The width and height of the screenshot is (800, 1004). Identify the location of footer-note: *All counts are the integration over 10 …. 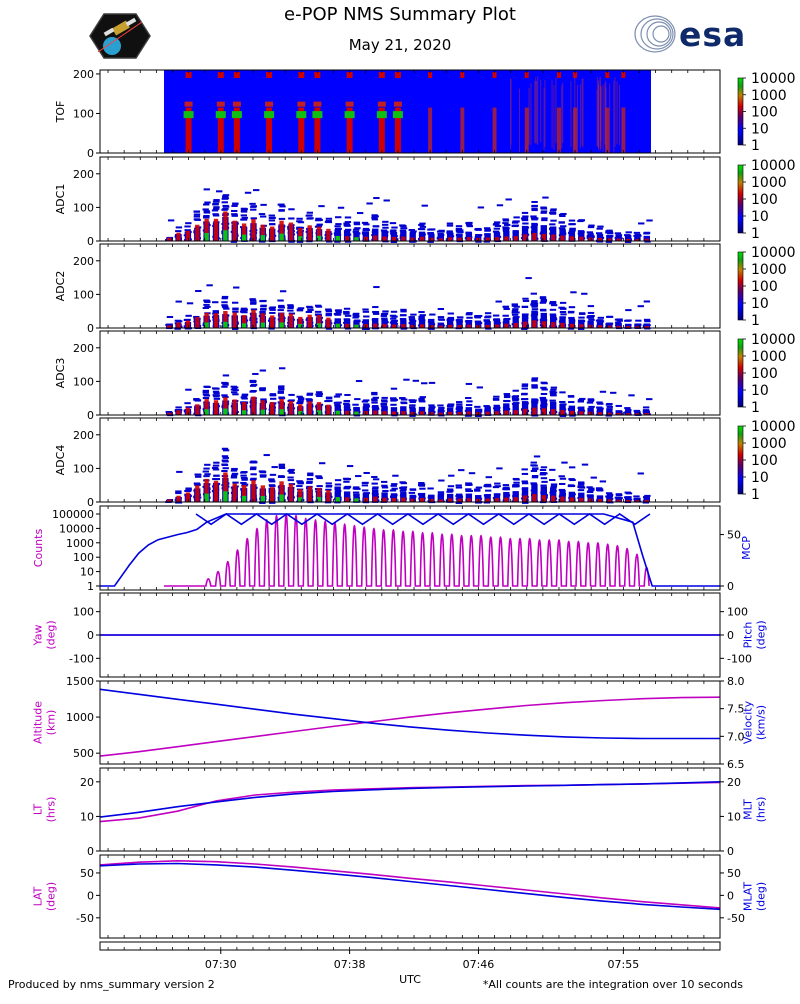
(613, 984).